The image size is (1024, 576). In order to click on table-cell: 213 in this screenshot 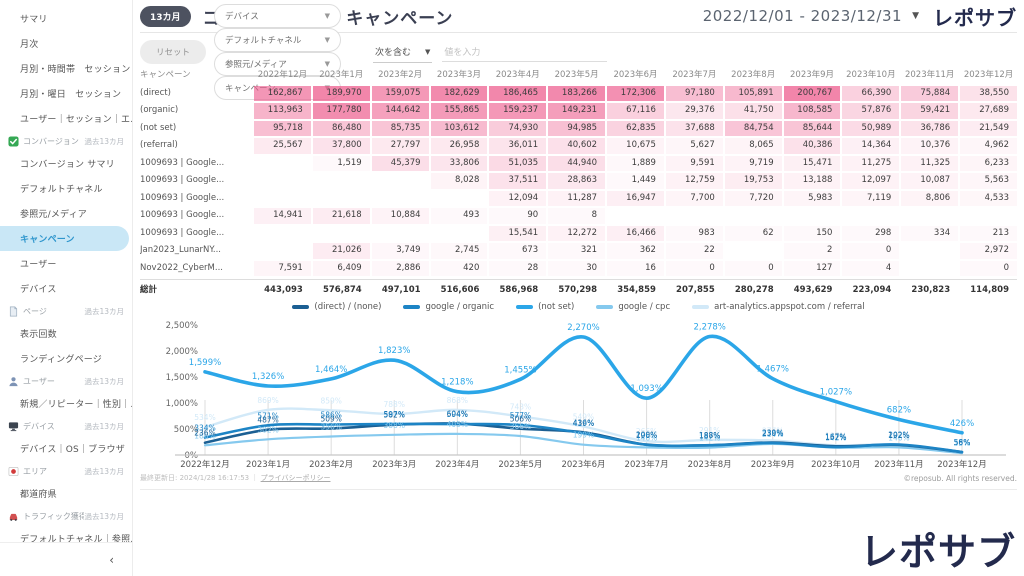, I will do `click(988, 234)`.